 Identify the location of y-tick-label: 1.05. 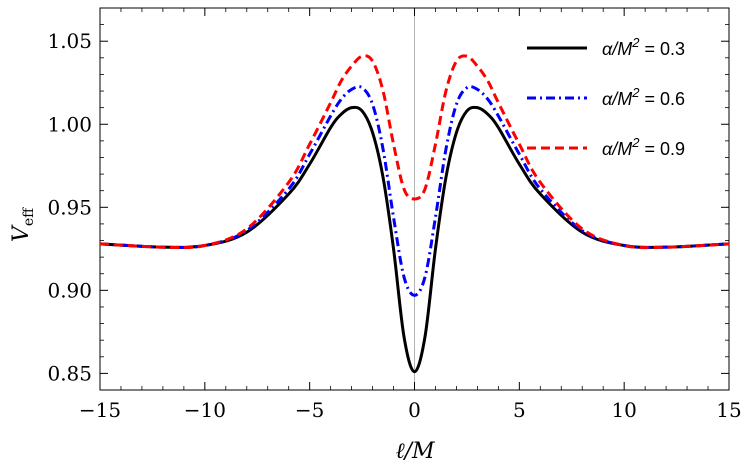
(69, 41).